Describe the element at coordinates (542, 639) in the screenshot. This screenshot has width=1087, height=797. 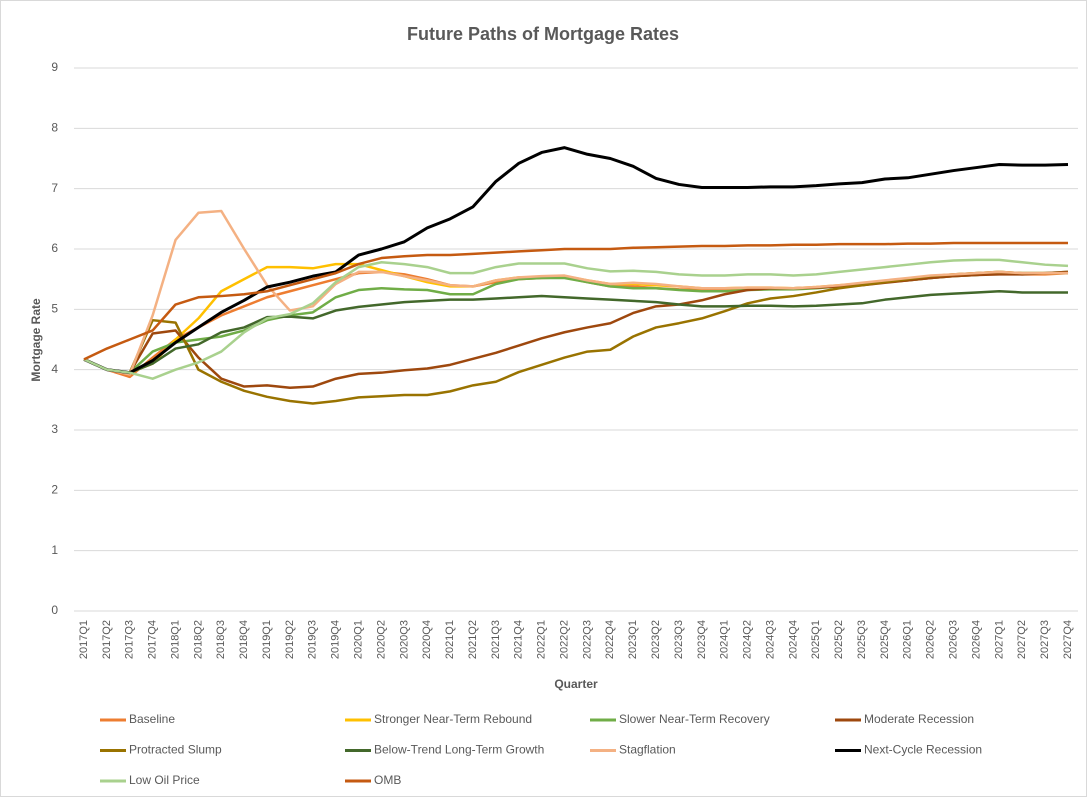
I see `x-tick-label: 2022Q1` at that location.